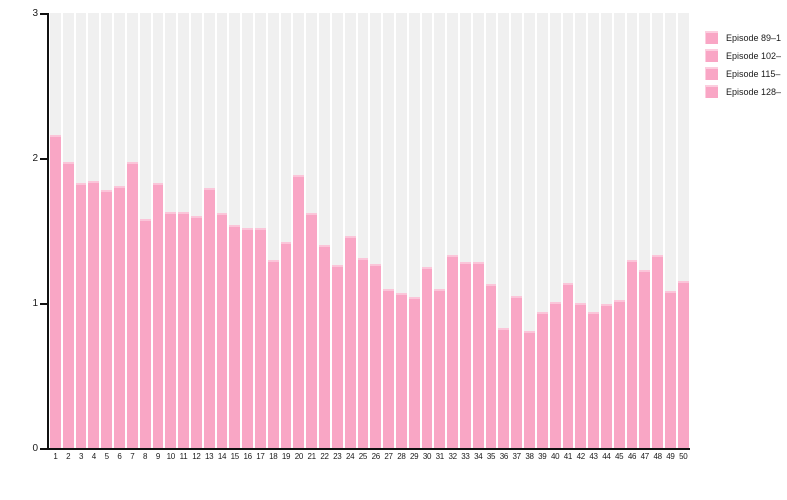 The height and width of the screenshot is (500, 787). I want to click on x-tick-label: 33, so click(465, 456).